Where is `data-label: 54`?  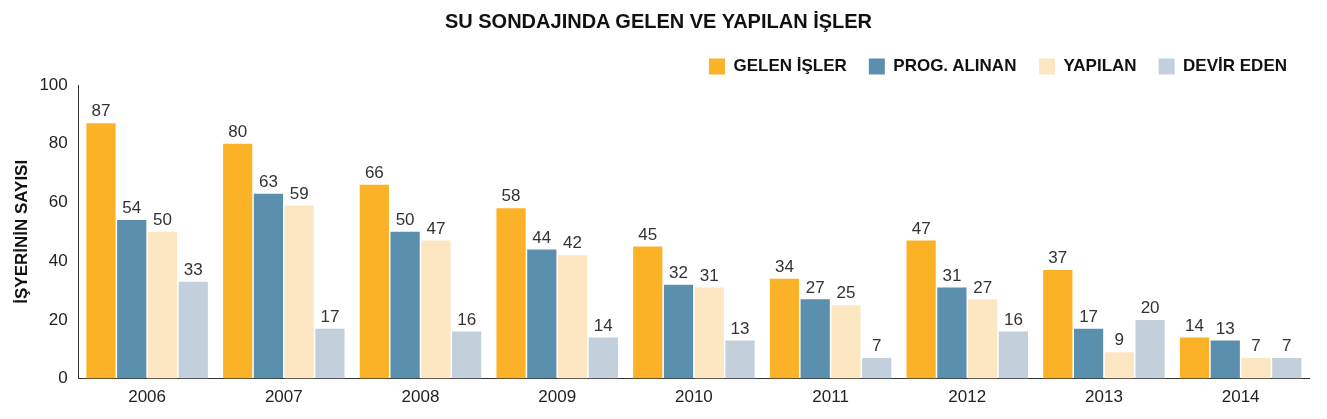 data-label: 54 is located at coordinates (132, 208).